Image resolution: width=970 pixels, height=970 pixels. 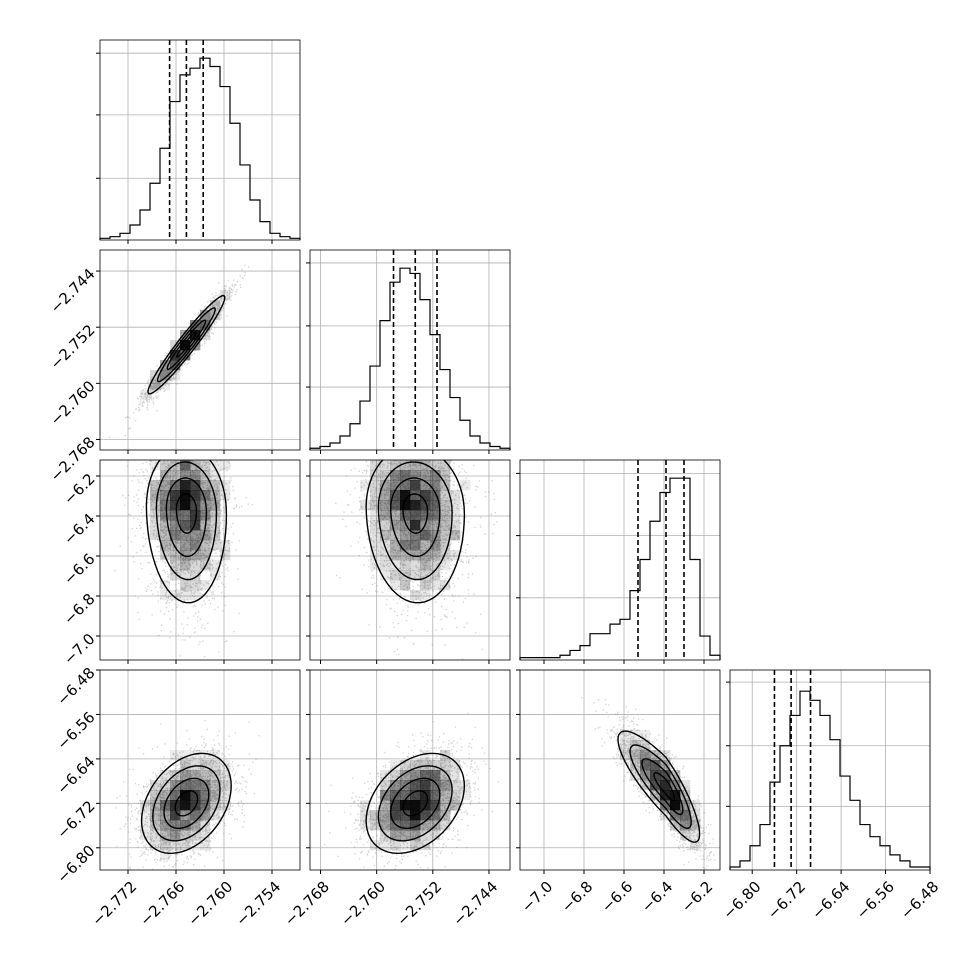 I want to click on panel-frame, so click(x=410, y=350).